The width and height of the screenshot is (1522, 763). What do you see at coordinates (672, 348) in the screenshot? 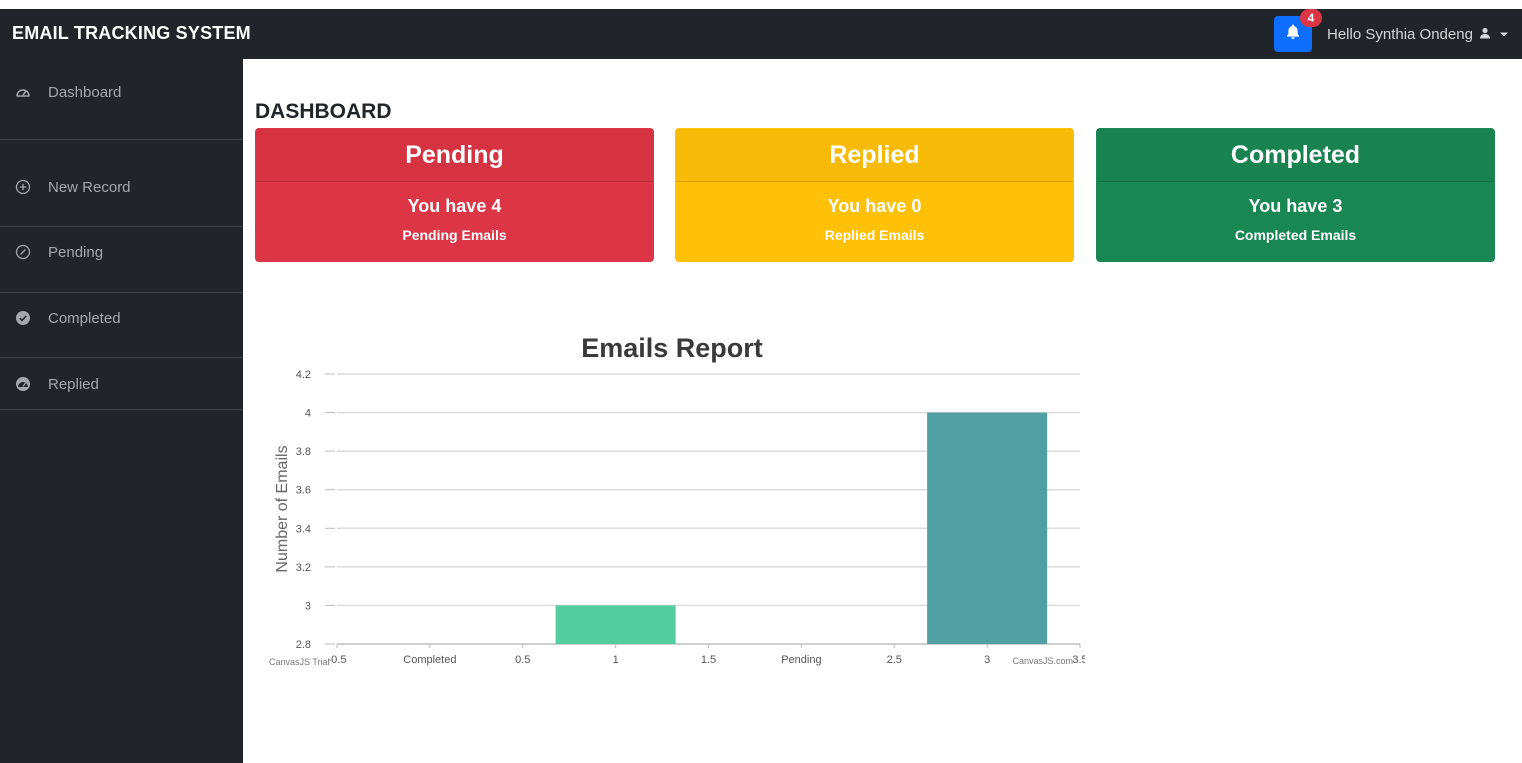
I see `chart-title: Emails Report` at bounding box center [672, 348].